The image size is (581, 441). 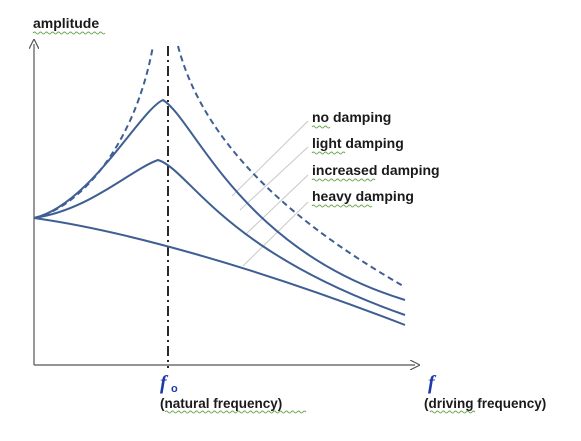 I want to click on leader-line-increased-damping, so click(x=276, y=205).